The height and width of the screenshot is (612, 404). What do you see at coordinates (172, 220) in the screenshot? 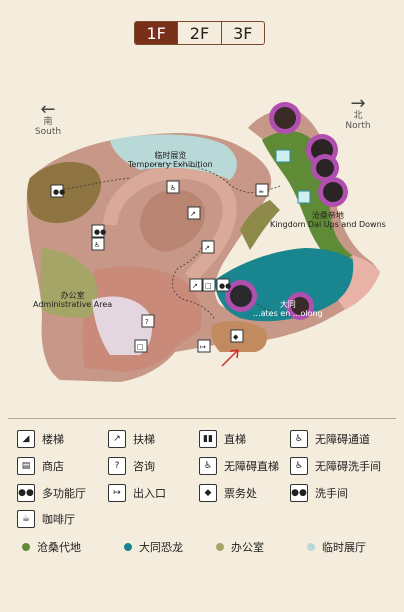
I see `ring-inner` at bounding box center [172, 220].